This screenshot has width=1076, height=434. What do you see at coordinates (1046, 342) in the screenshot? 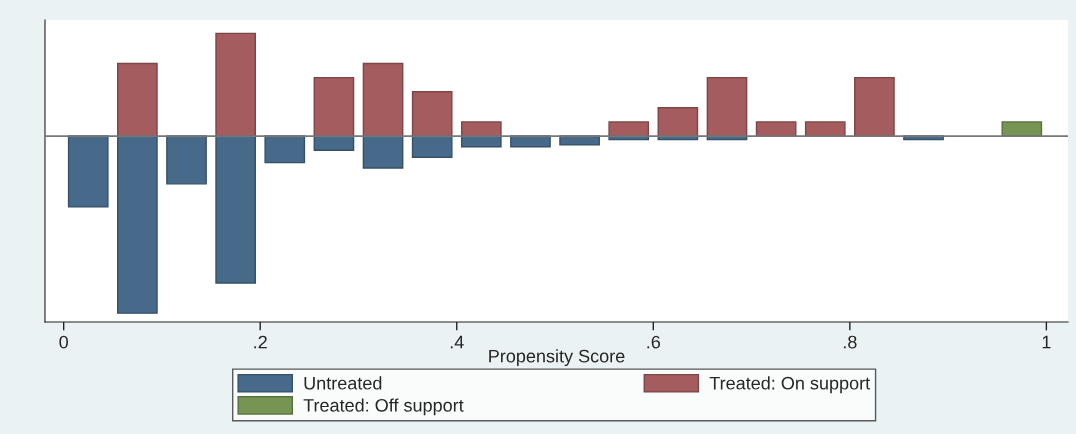
I see `x-tick-label: 1` at bounding box center [1046, 342].